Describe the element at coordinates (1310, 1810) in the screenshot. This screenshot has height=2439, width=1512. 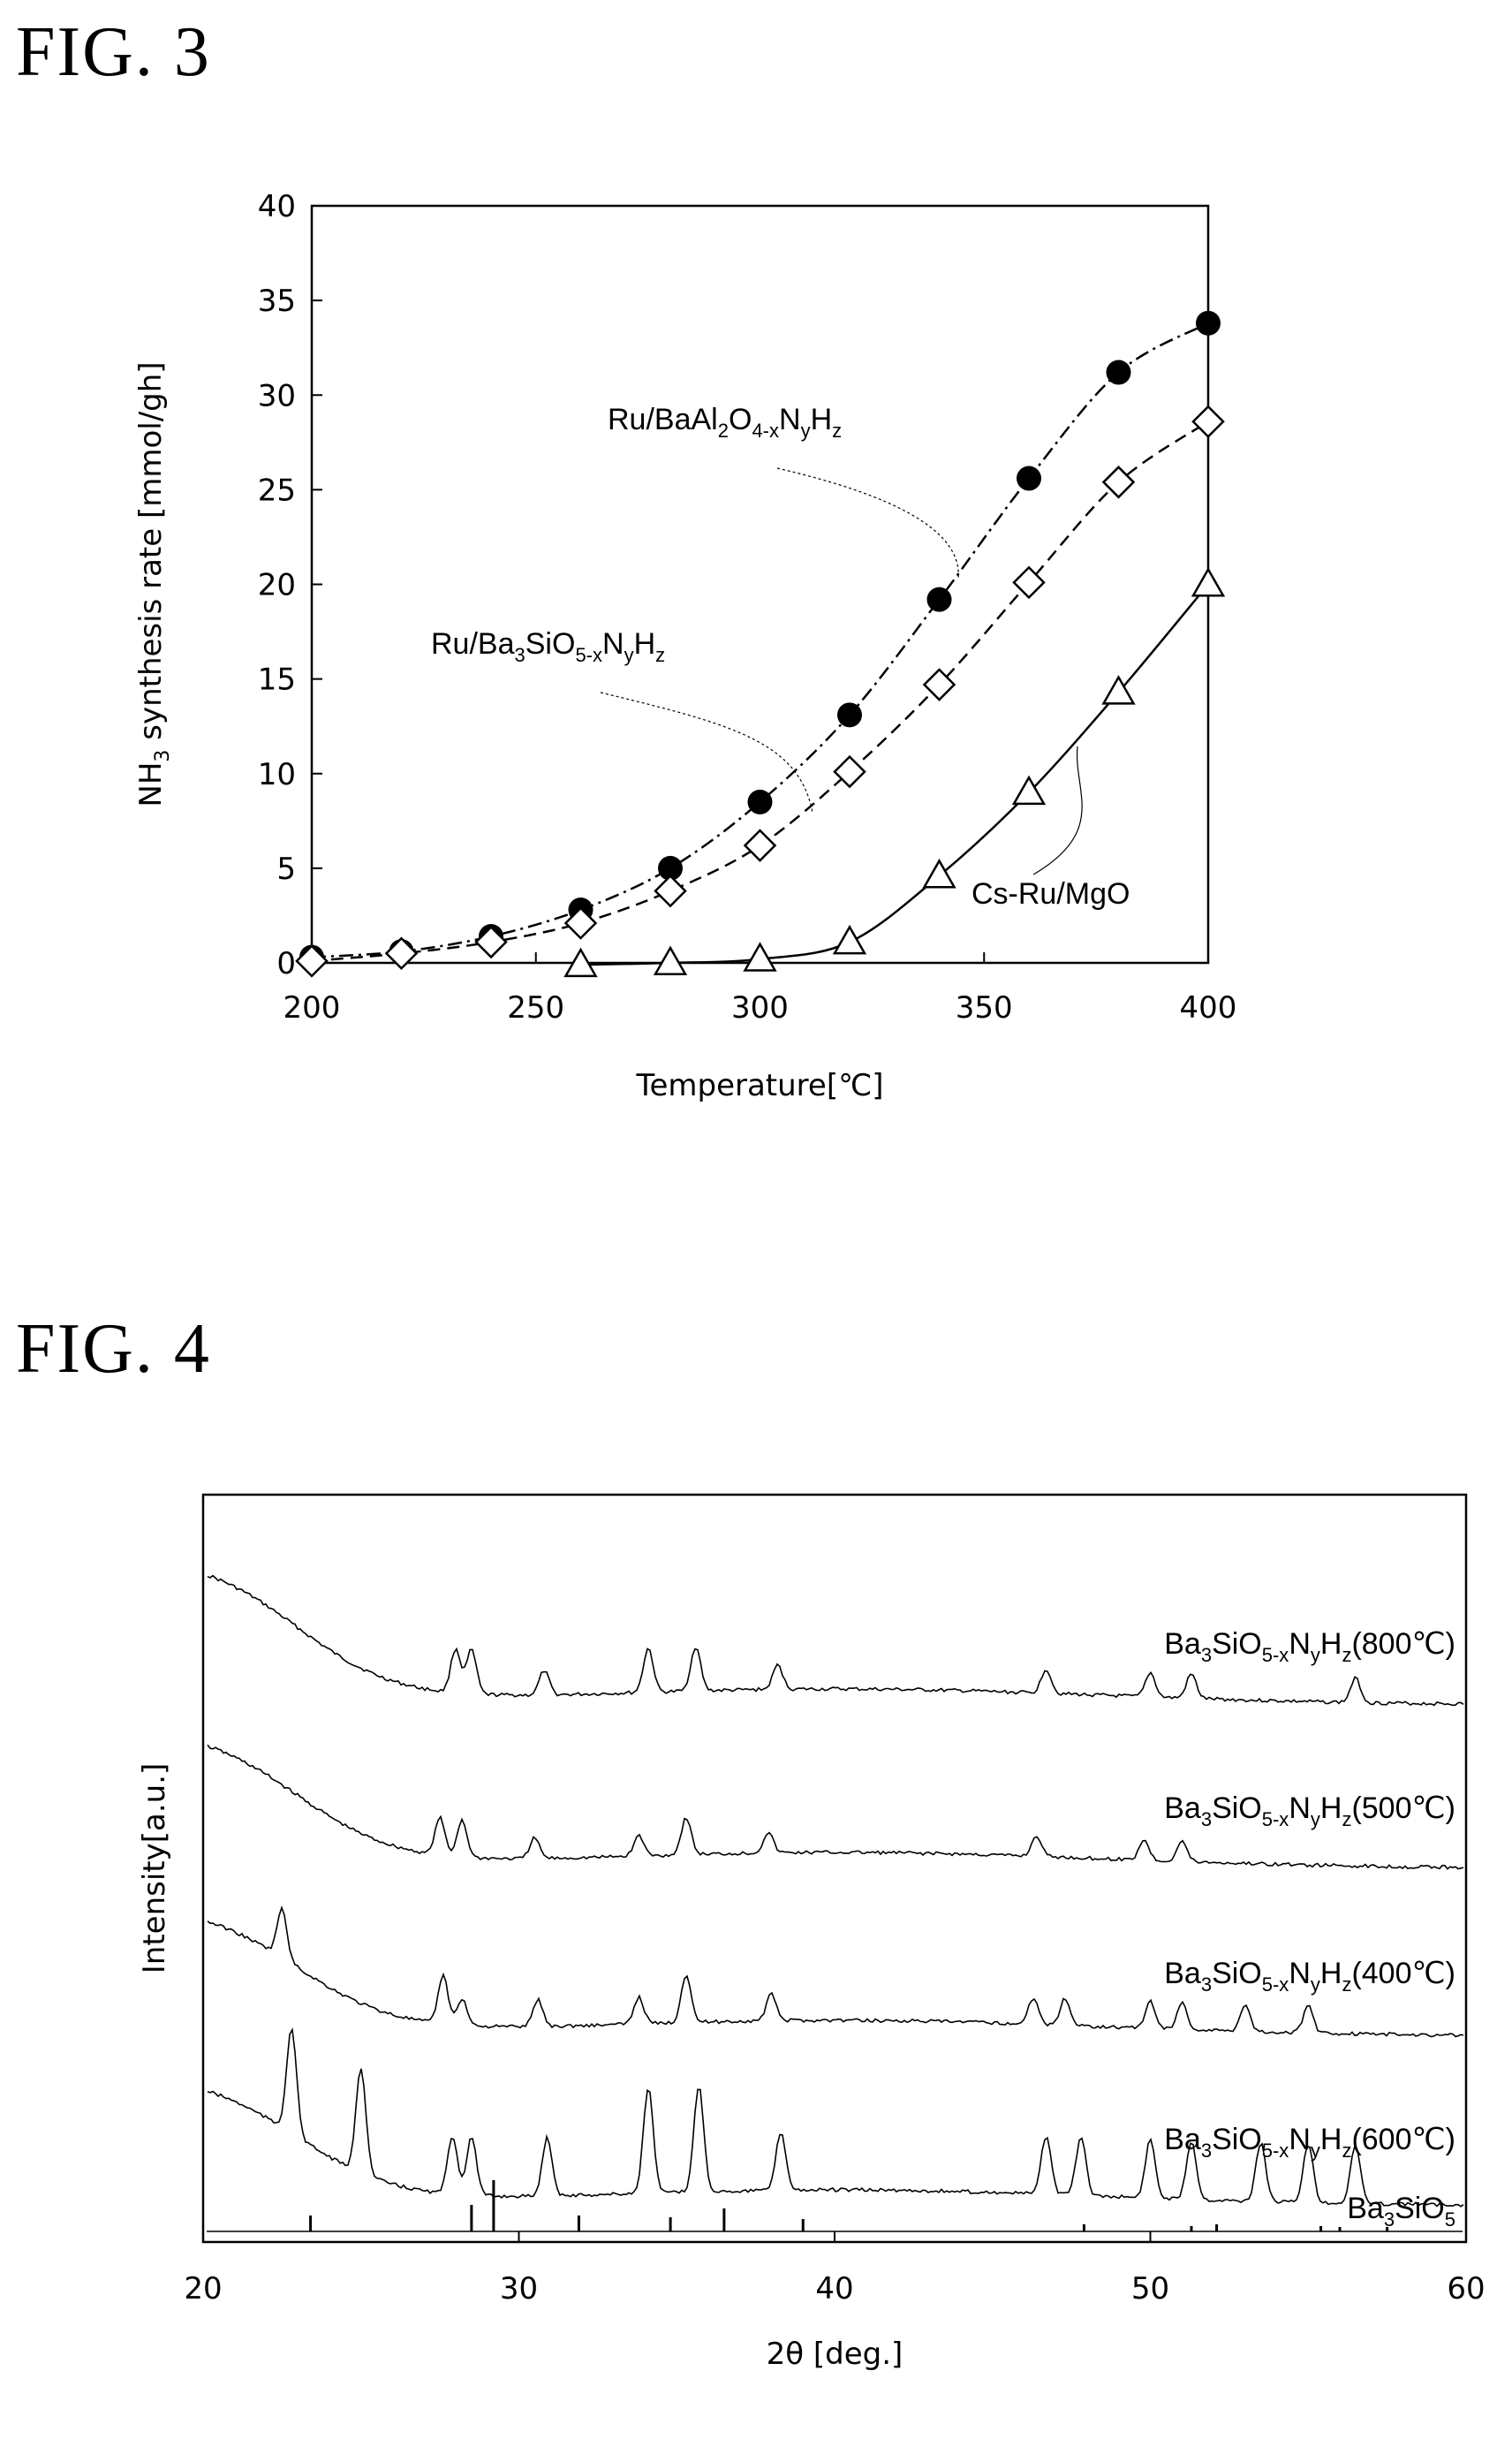
I see `fig4-series-label: Ba3SiO5-xNyHz(500℃)` at that location.